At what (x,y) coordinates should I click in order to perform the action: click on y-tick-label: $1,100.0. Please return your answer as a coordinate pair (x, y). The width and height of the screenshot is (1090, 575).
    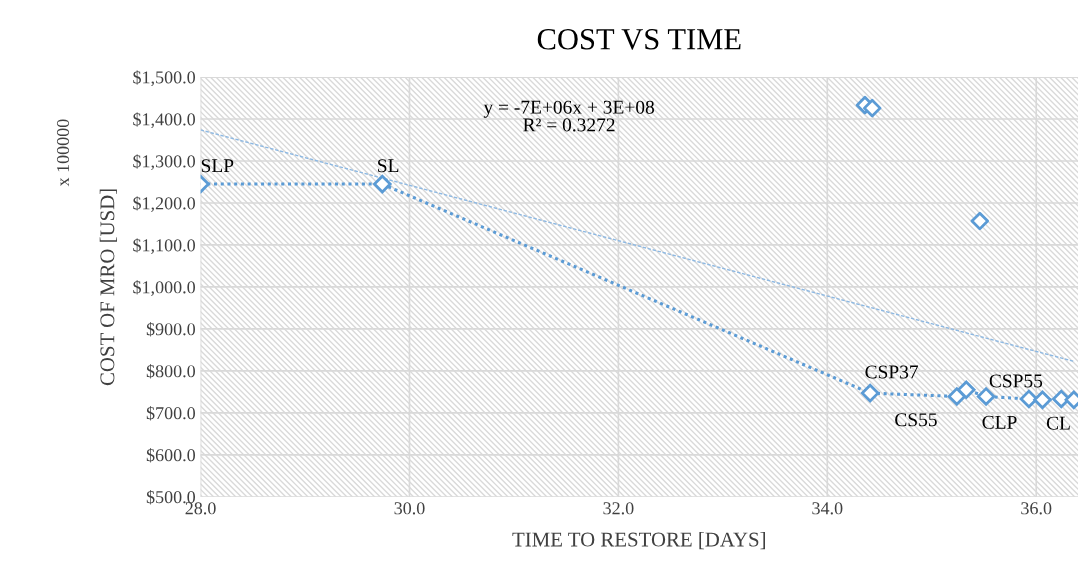
    Looking at the image, I should click on (164, 246).